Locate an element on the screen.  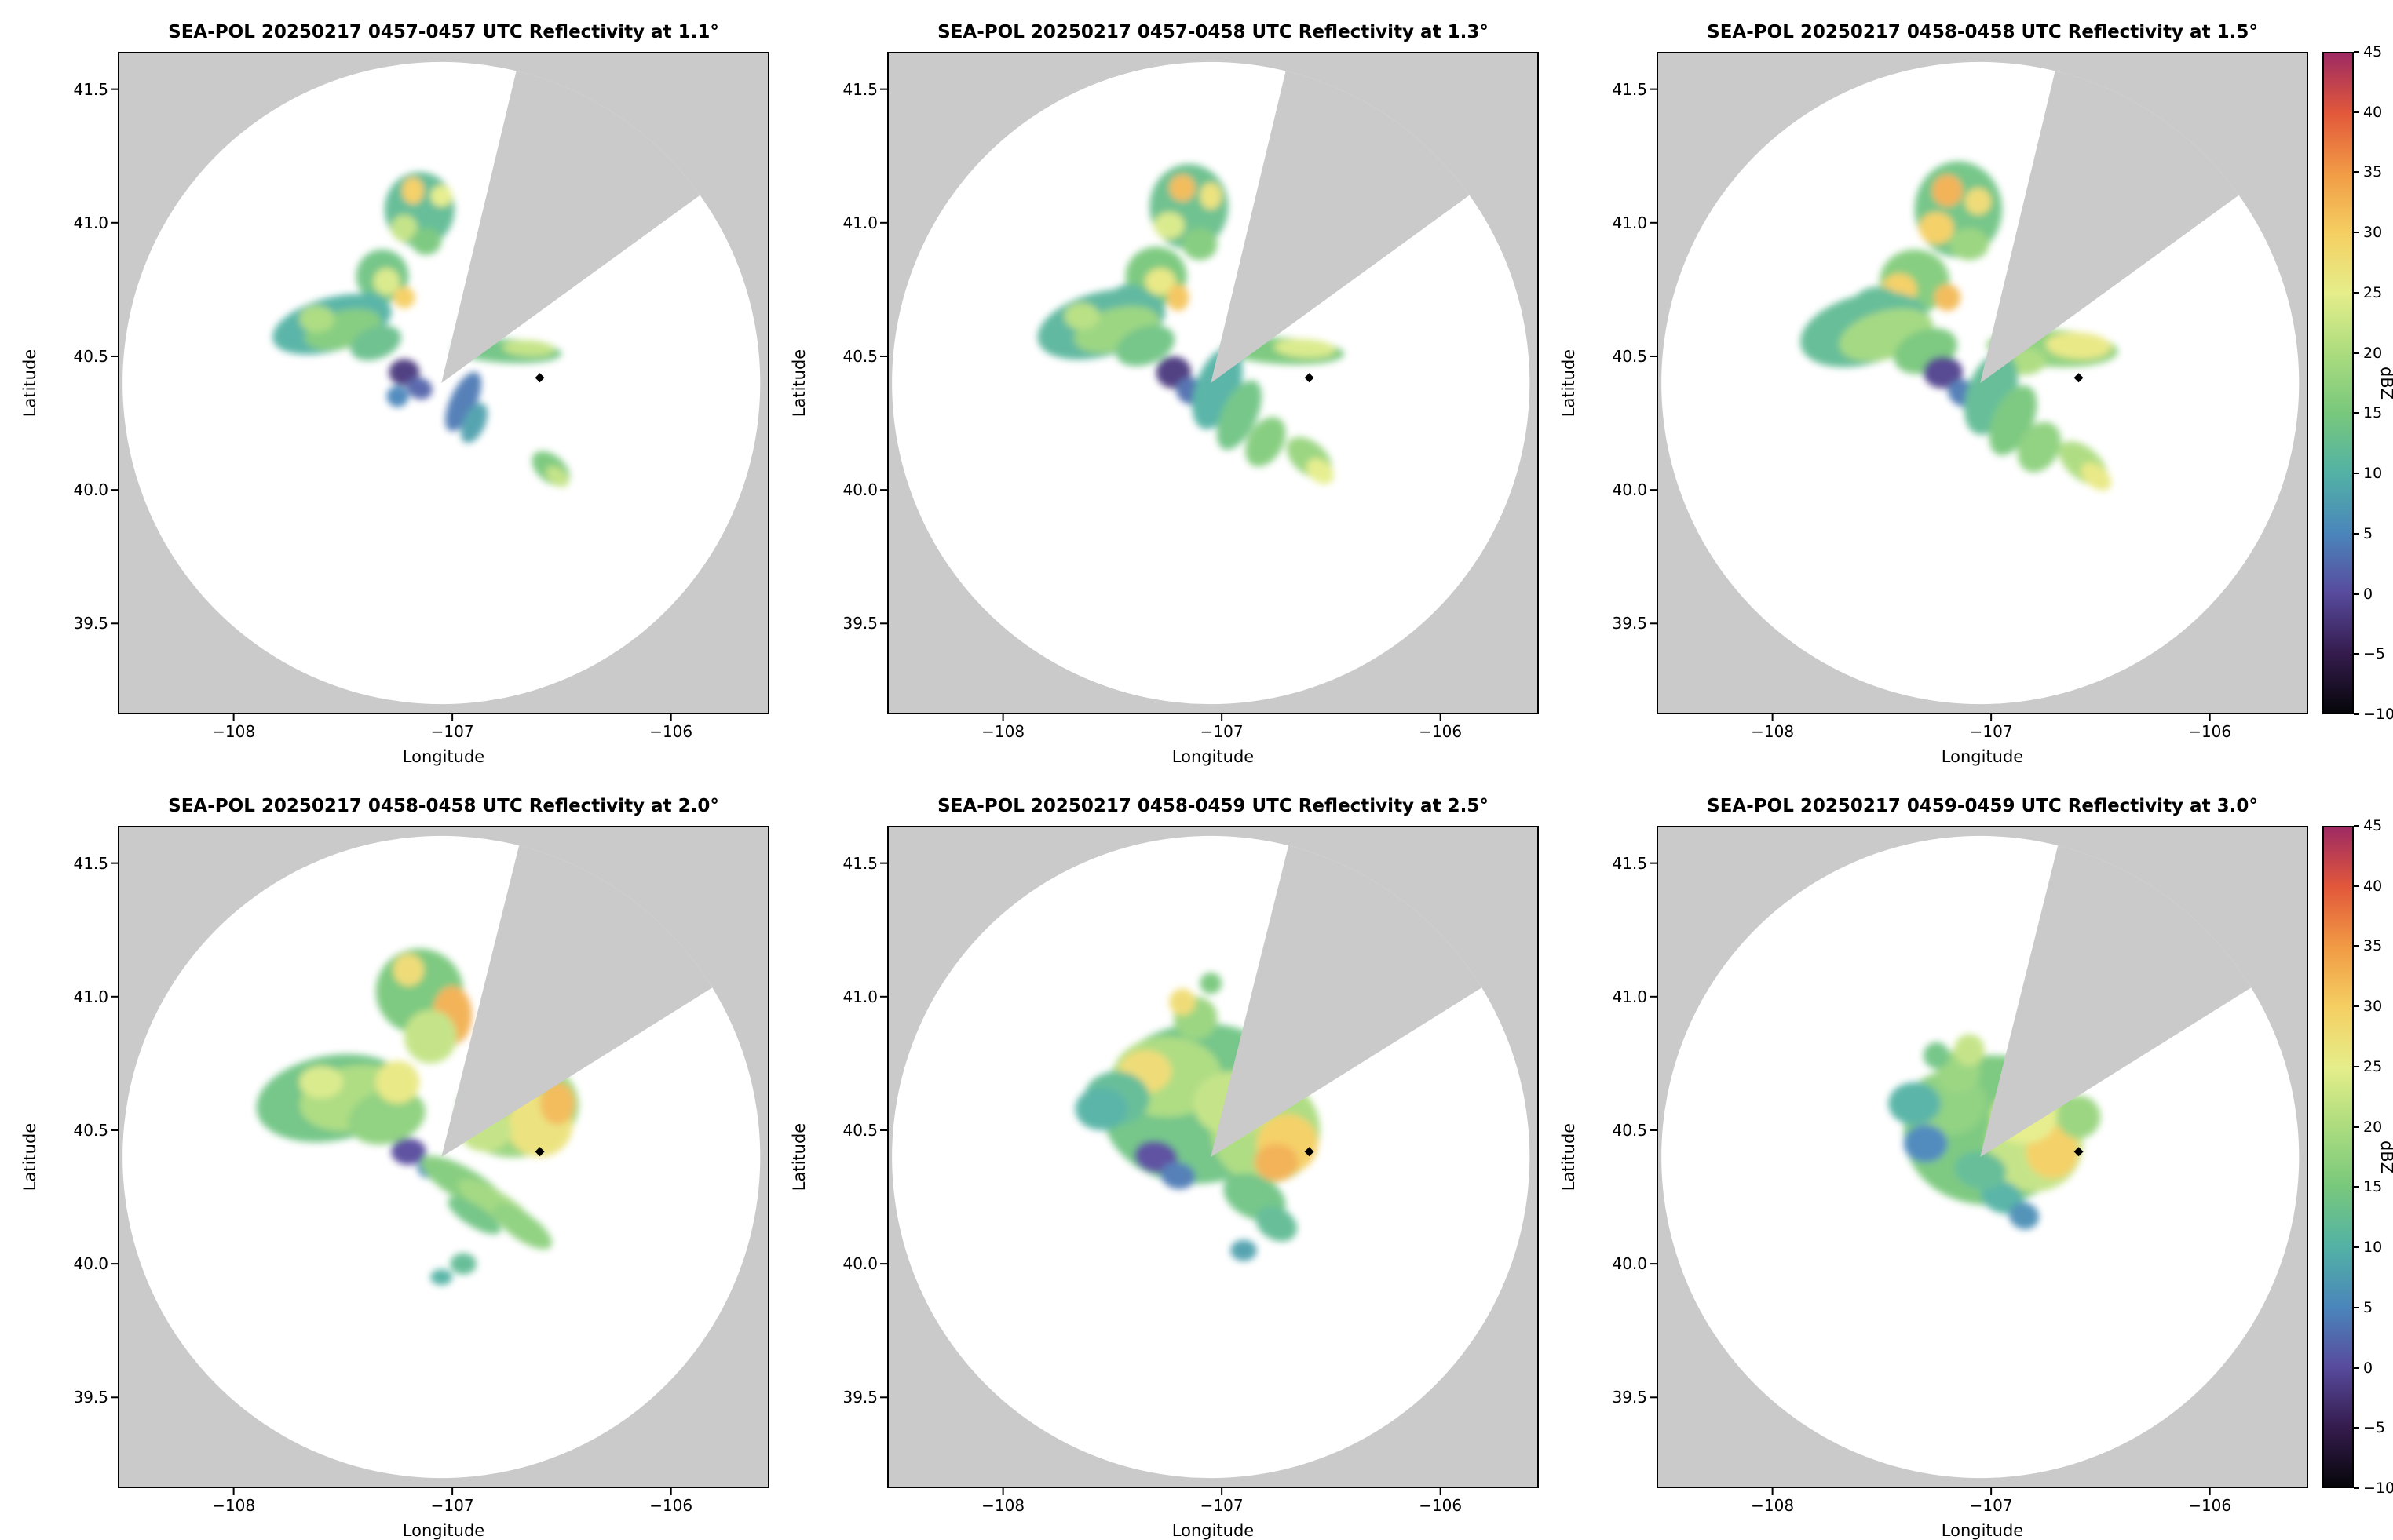
colorbar-tick-label: 10 is located at coordinates (2373, 1248).